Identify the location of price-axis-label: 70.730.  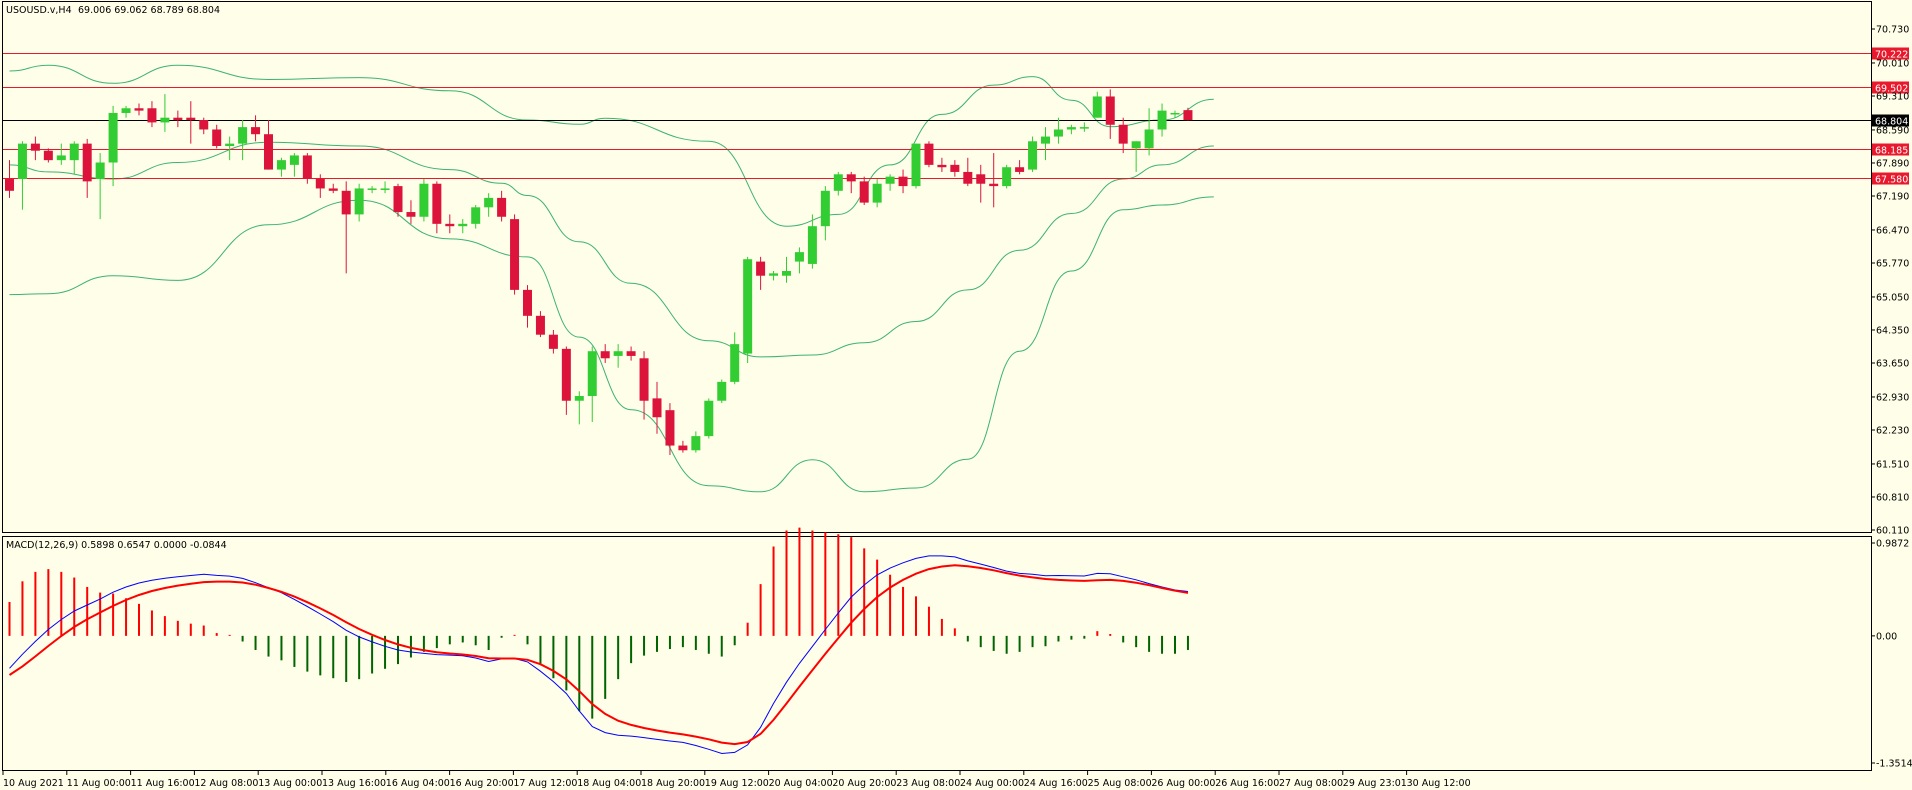
(1892, 30).